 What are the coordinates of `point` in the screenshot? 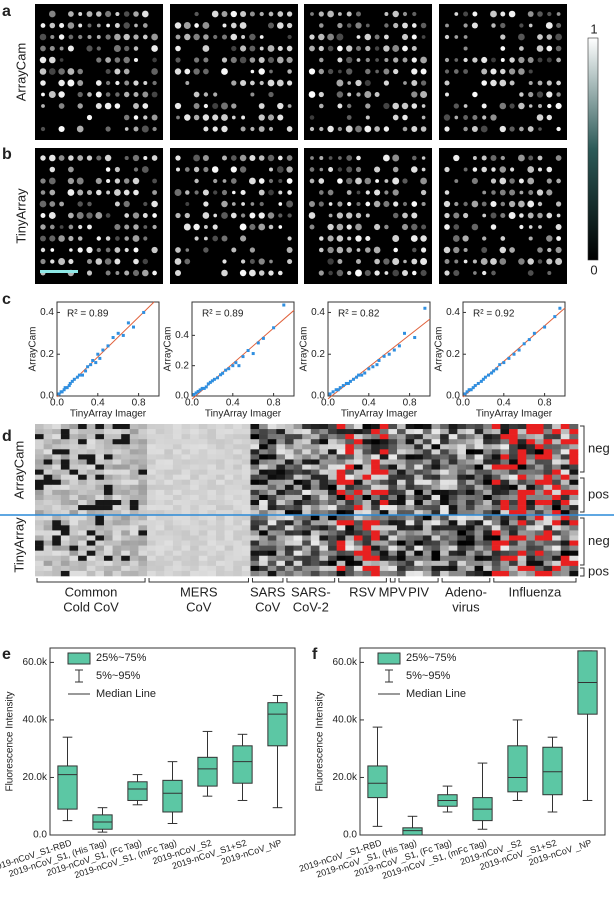 It's located at (128, 323).